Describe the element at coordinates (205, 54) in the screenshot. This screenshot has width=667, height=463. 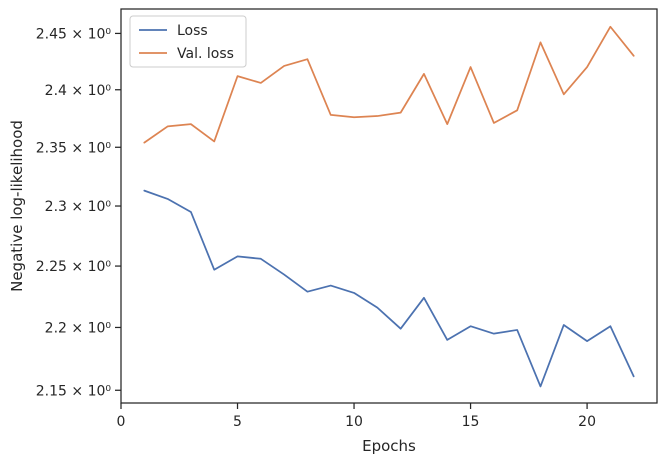
I see `legend-entry-label: Val. loss` at that location.